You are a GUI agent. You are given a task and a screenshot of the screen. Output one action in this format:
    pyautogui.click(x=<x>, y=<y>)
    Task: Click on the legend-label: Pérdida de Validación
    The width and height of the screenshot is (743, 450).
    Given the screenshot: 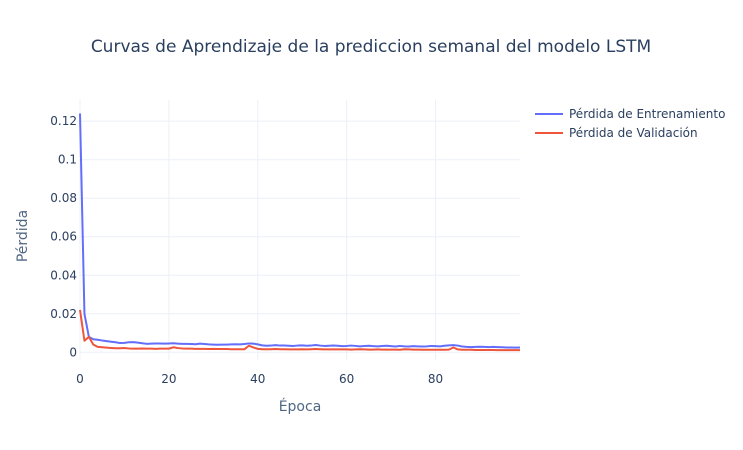 What is the action you would take?
    pyautogui.click(x=633, y=133)
    